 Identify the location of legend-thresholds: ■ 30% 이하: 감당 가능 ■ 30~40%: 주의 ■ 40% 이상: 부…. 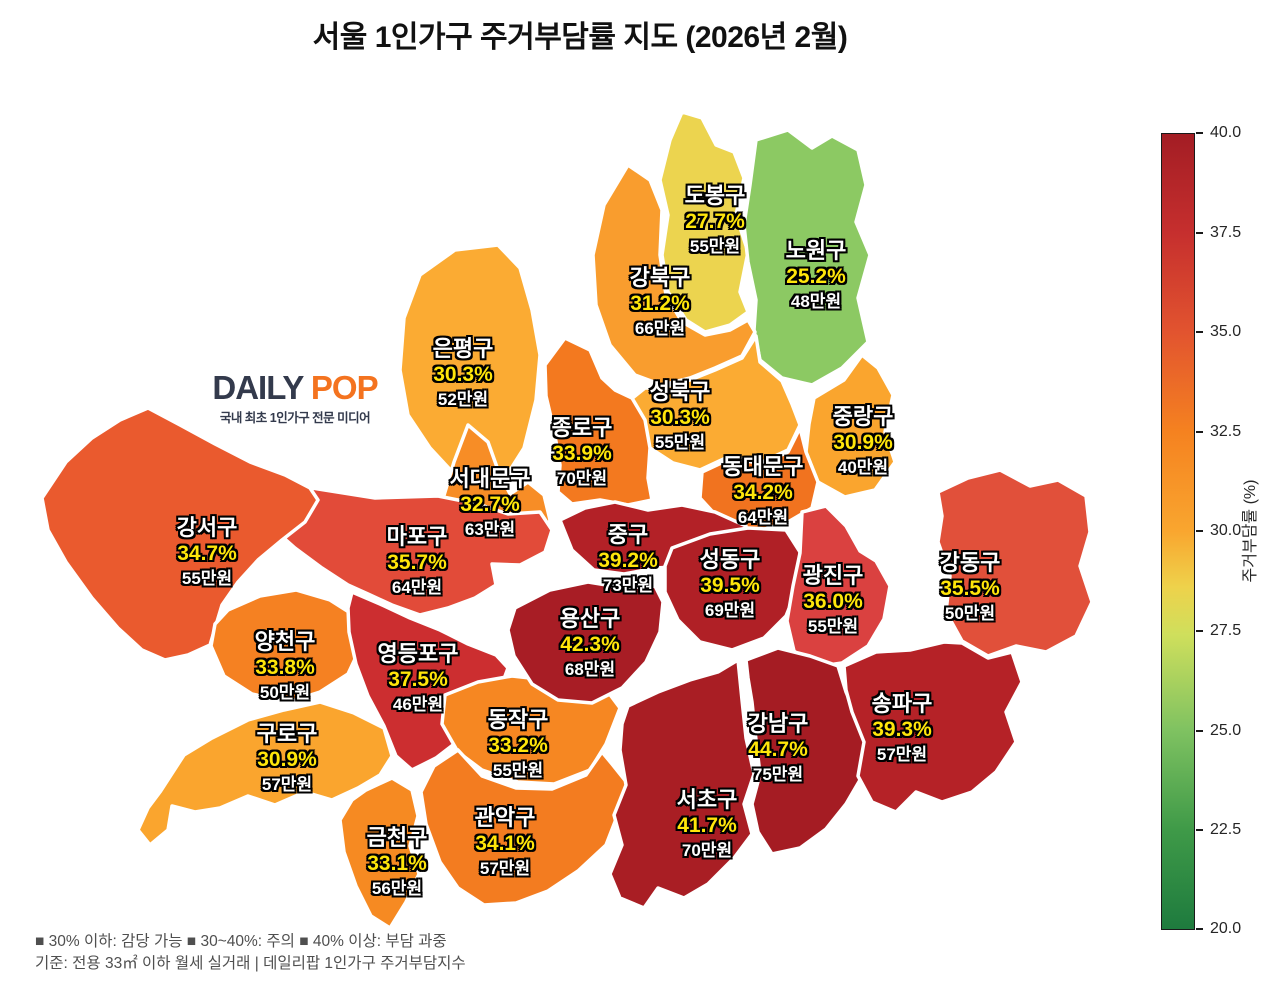
(241, 941).